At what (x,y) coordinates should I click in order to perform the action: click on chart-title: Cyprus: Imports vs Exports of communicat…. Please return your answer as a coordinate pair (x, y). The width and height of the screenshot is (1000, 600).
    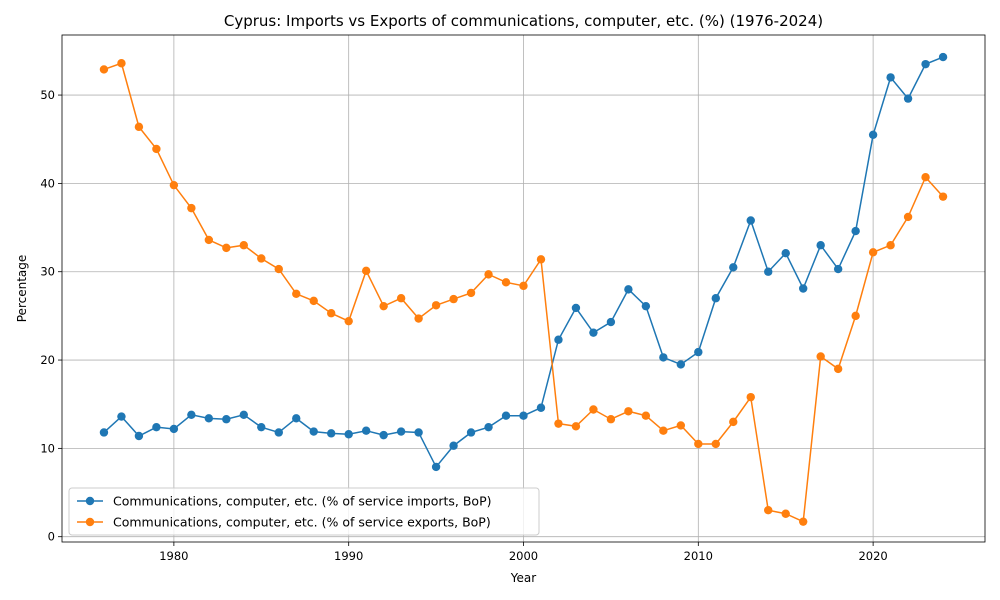
    Looking at the image, I should click on (523, 21).